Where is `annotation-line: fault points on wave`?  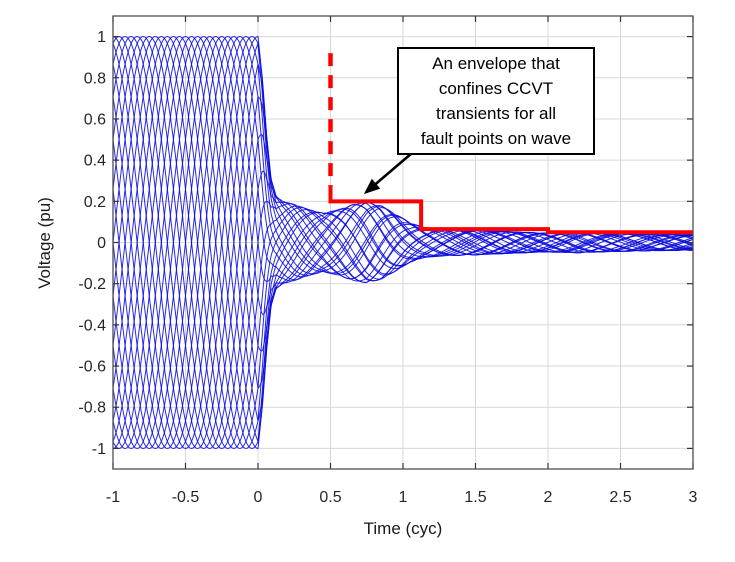 annotation-line: fault points on wave is located at coordinates (496, 138).